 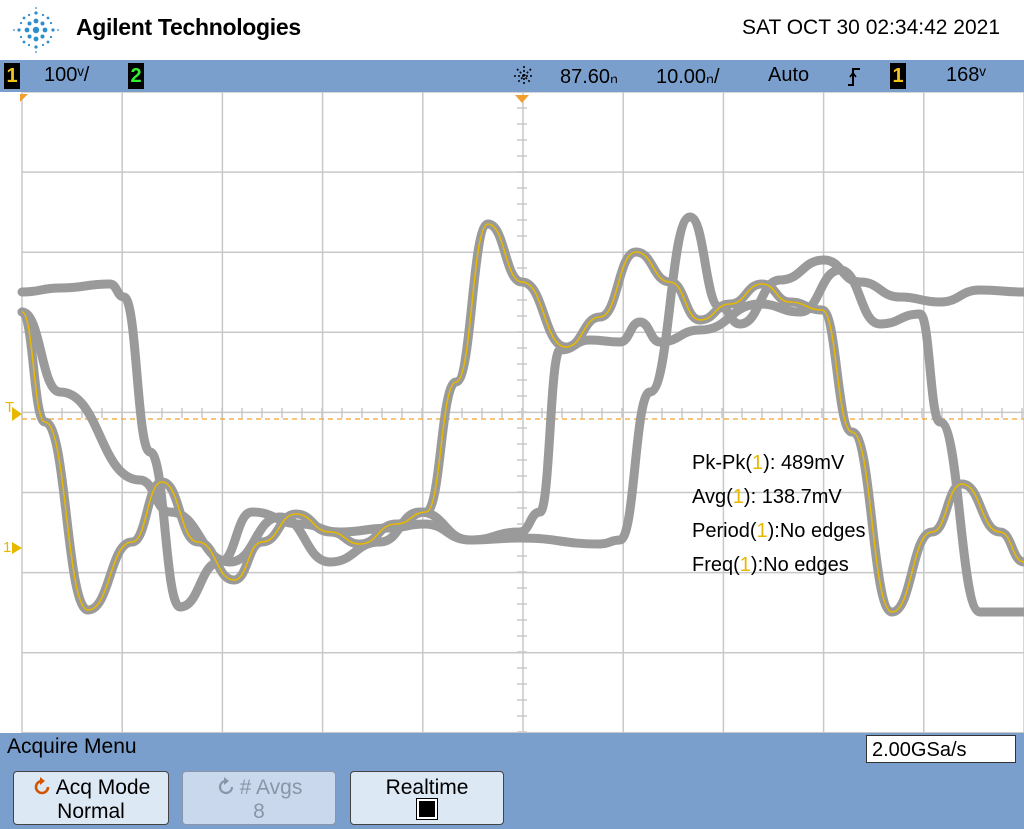 What do you see at coordinates (427, 809) in the screenshot?
I see `realtime-checkbox` at bounding box center [427, 809].